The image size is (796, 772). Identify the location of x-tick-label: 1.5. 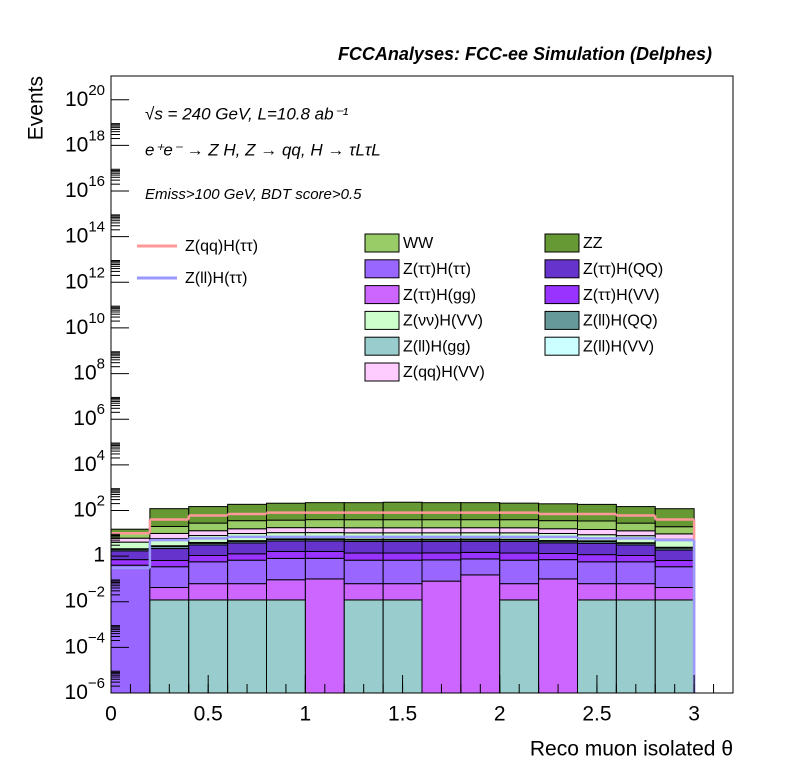
(402, 714).